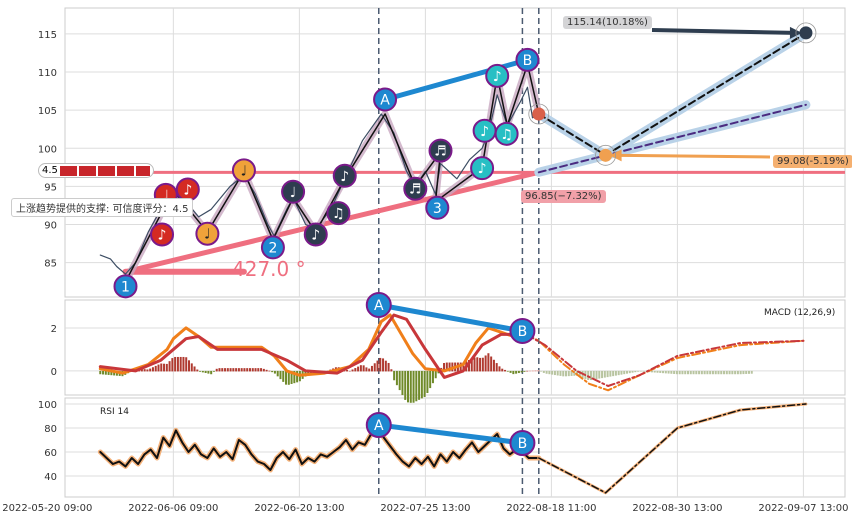  Describe the element at coordinates (47, 508) in the screenshot. I see `x-tick-label: 2022-05-20 09:00` at that location.